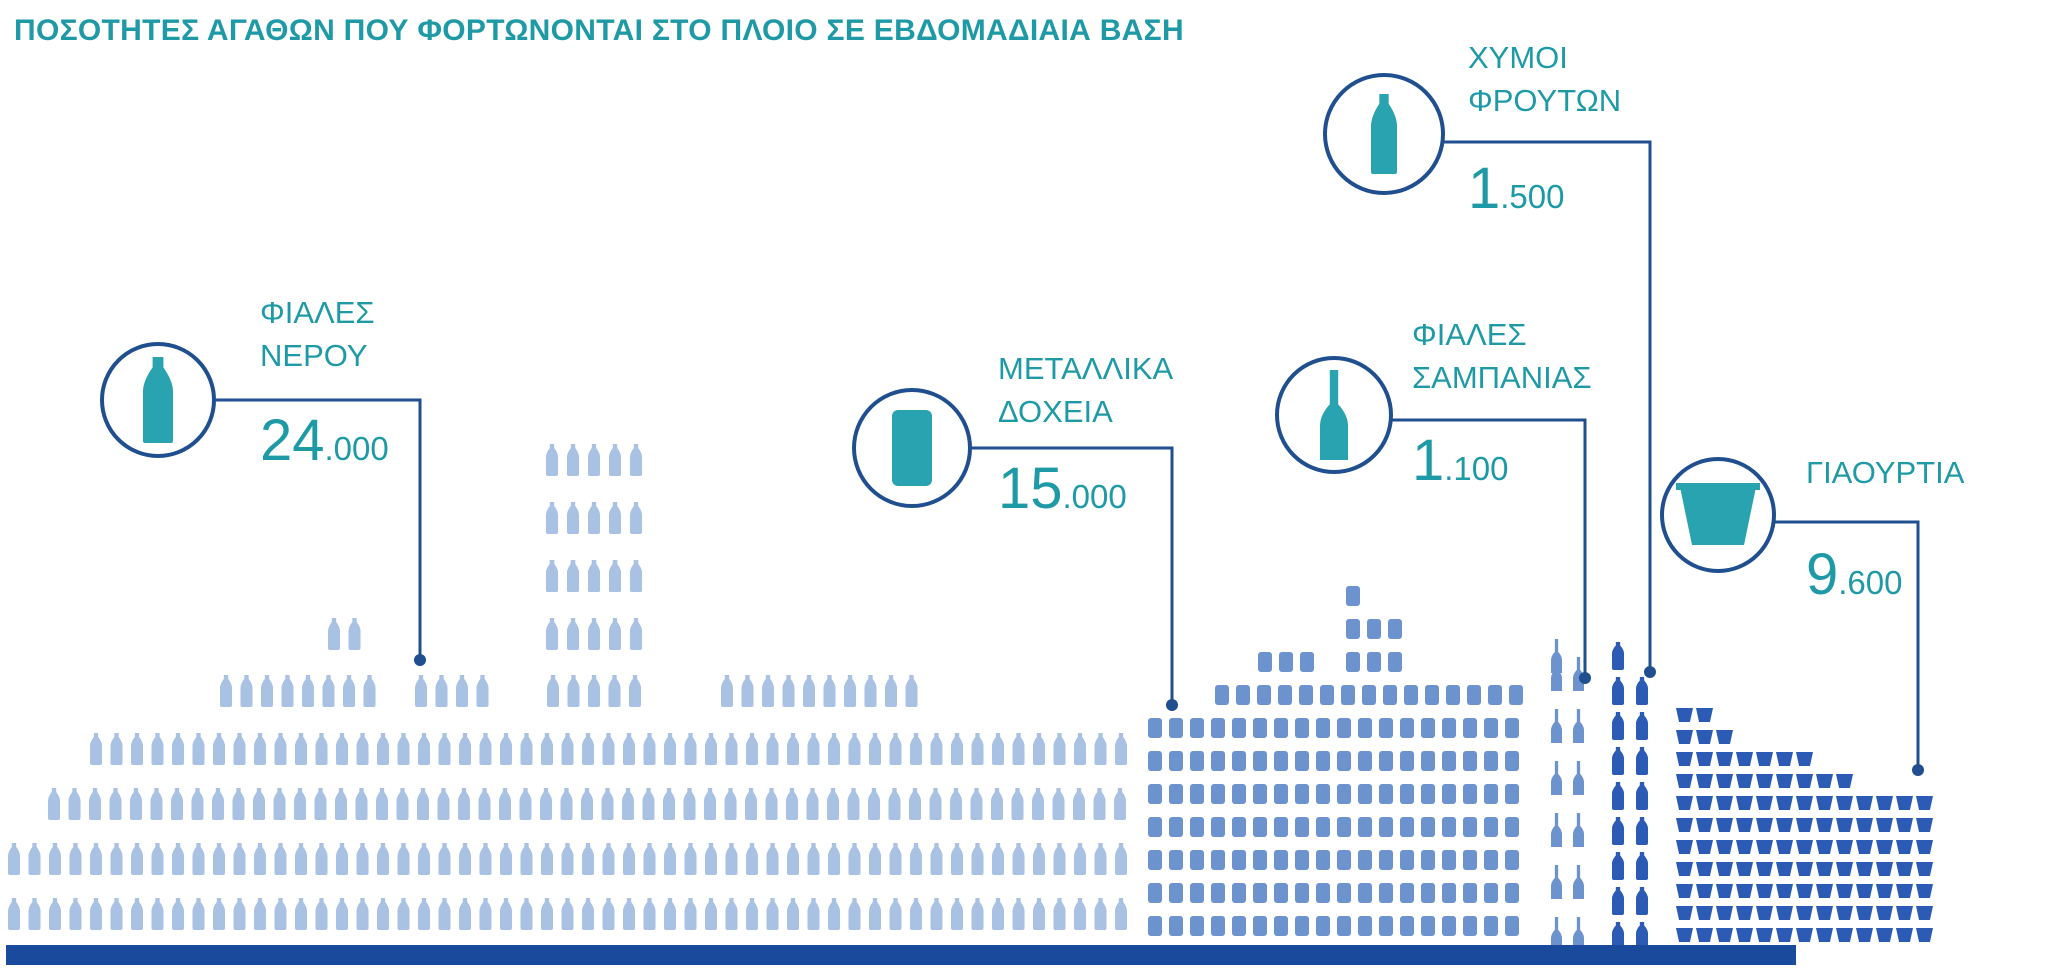 This screenshot has width=2056, height=977. What do you see at coordinates (912, 448) in the screenshot?
I see `metal-can-icon-shape` at bounding box center [912, 448].